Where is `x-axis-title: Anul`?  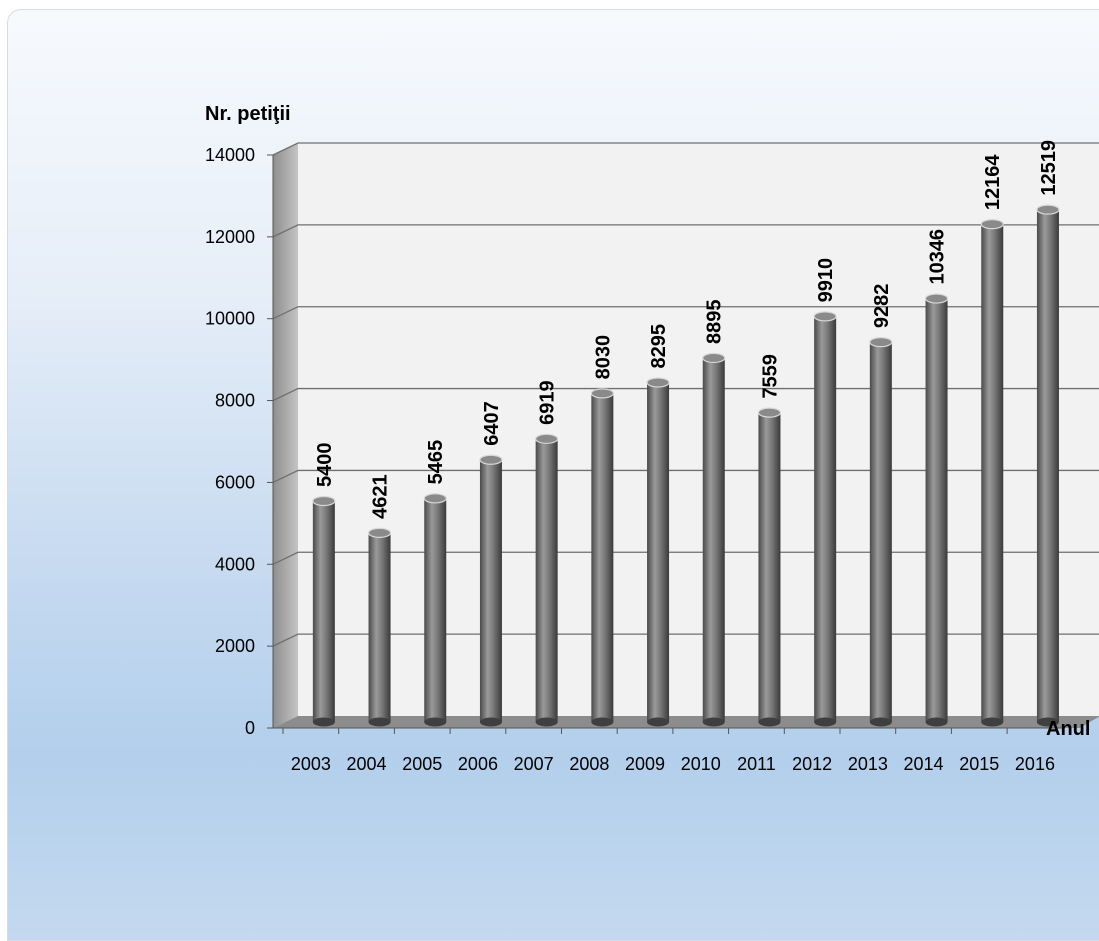 x-axis-title: Anul is located at coordinates (1068, 729).